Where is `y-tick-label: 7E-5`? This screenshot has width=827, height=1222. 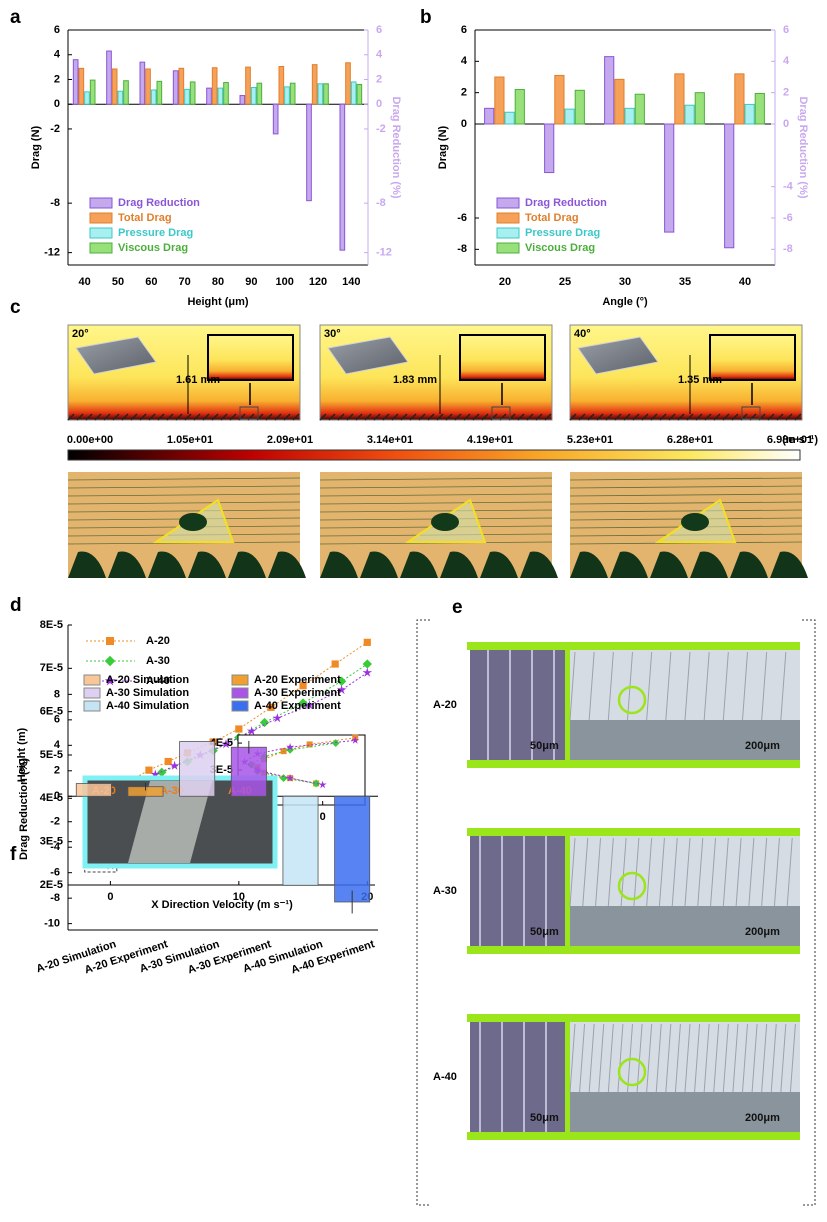
y-tick-label: 7E-5 is located at coordinates (51, 668).